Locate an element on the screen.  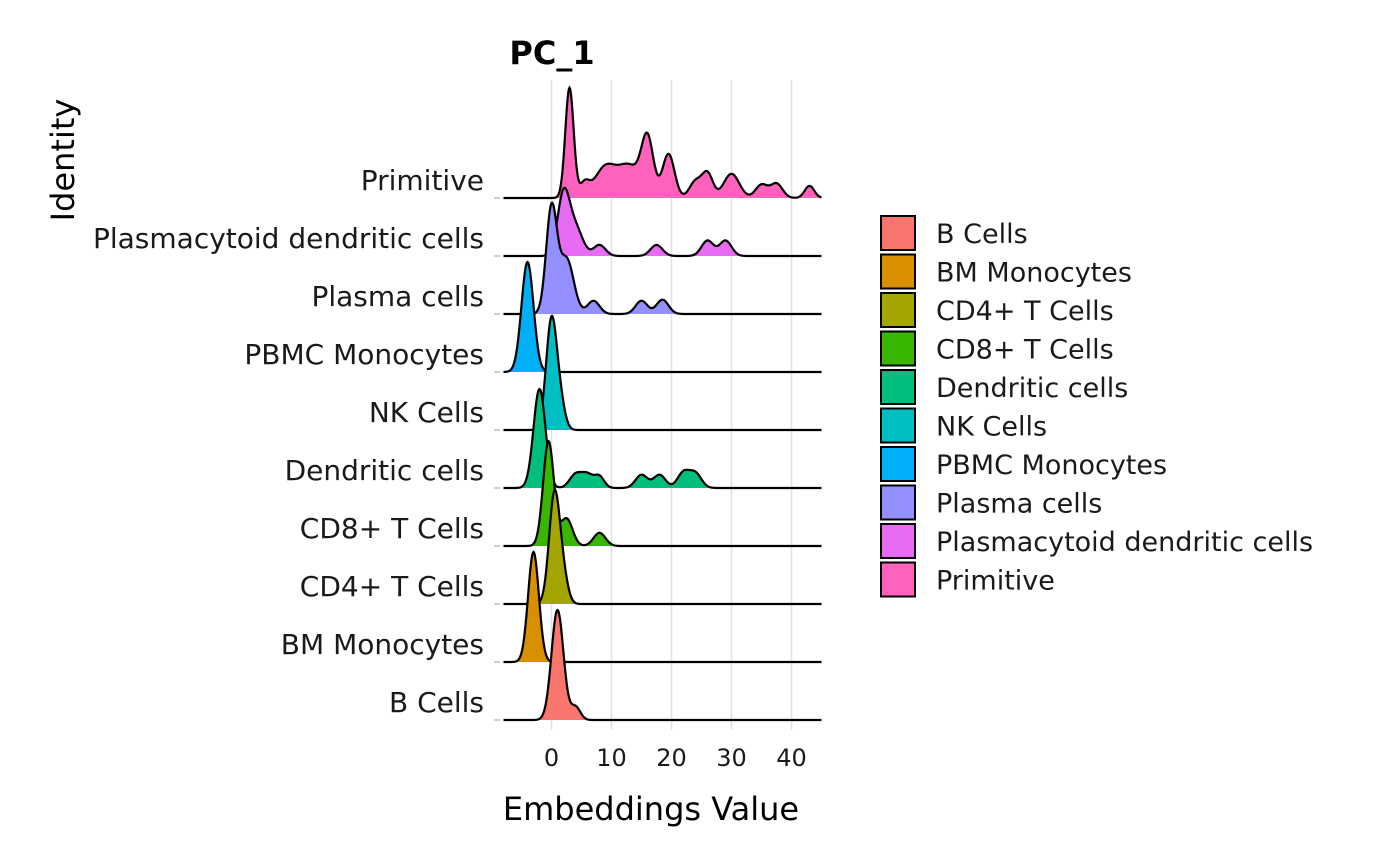
x-tick-labels: 0 10 20 30 40 is located at coordinates (675, 758).